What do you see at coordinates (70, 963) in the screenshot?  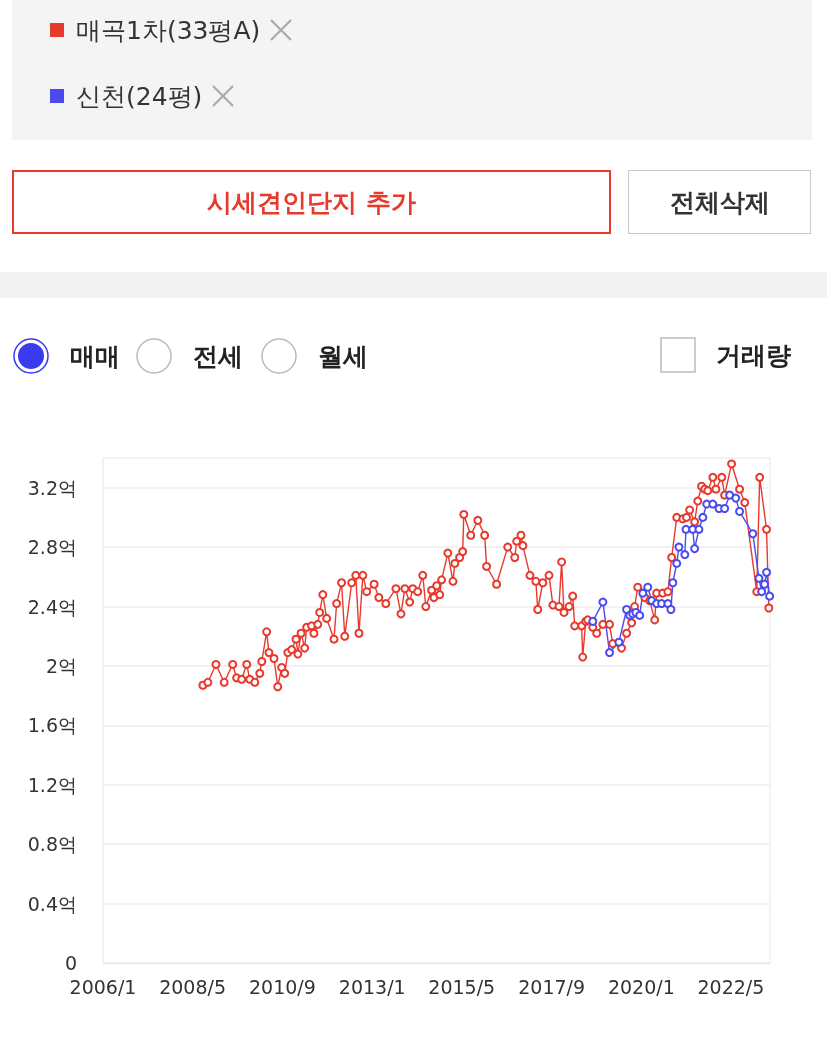 I see `y-tick-label: 0` at bounding box center [70, 963].